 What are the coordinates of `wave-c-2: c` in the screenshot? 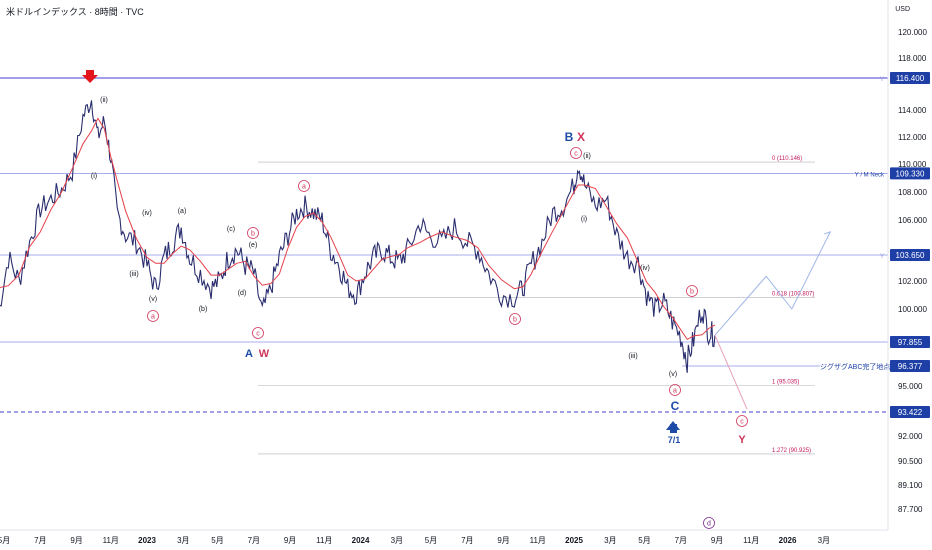 It's located at (576, 154).